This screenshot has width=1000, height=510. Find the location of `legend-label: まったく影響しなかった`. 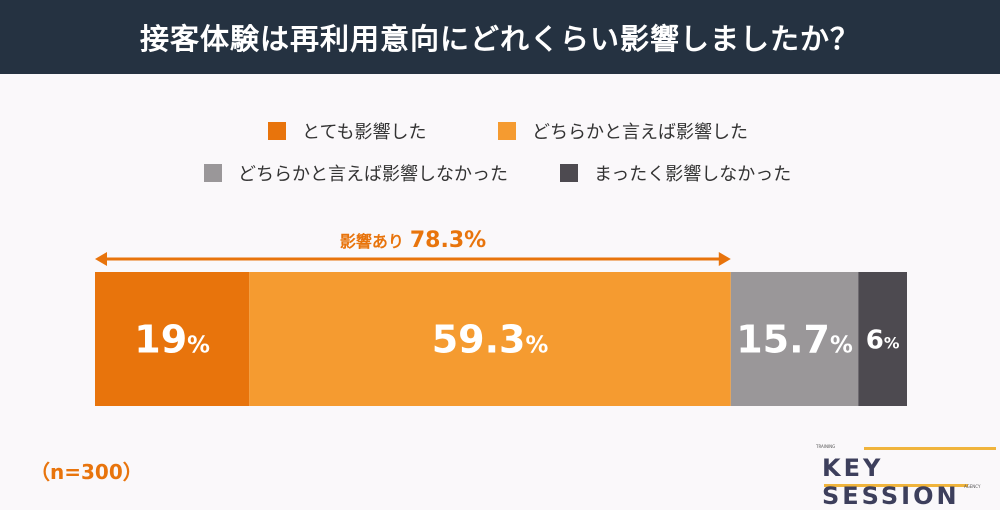

legend-label: まったく影響しなかった is located at coordinates (693, 174).